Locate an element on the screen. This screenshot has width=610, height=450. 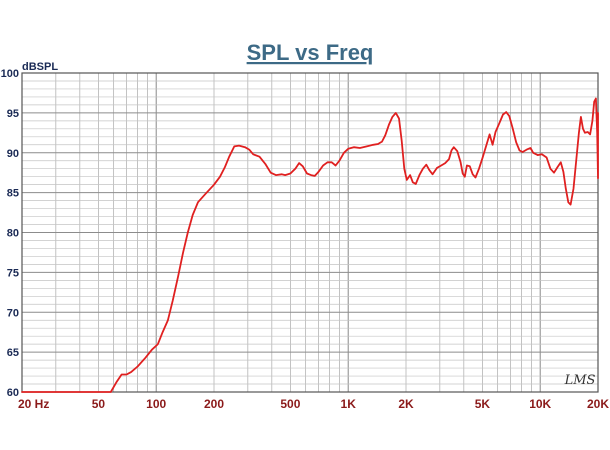
y-tick-label: 80 is located at coordinates (13, 234).